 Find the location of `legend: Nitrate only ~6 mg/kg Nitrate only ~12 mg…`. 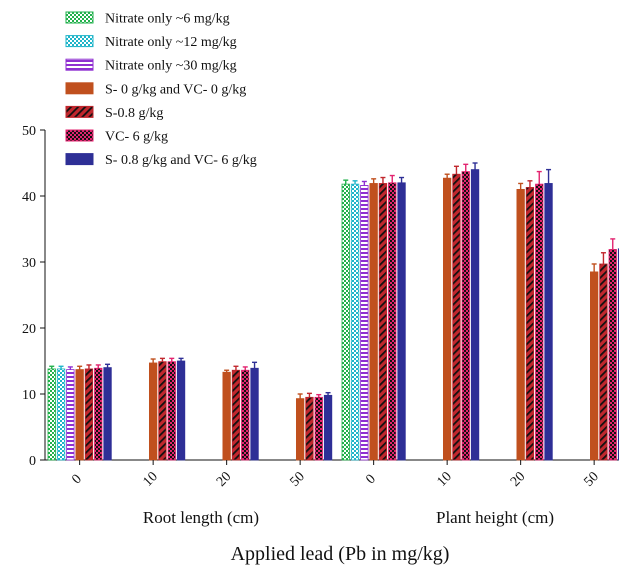

legend: Nitrate only ~6 mg/kg Nitrate only ~12 mg… is located at coordinates (161, 89).